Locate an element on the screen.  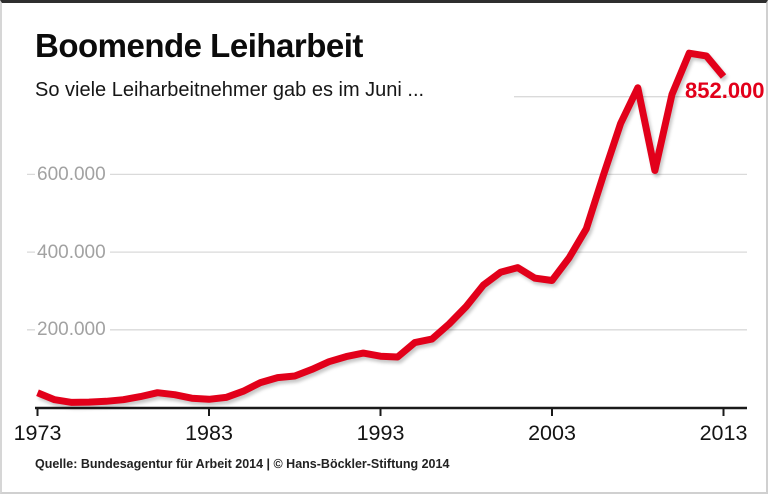
y-axis-label: 200.000 is located at coordinates (72, 330).